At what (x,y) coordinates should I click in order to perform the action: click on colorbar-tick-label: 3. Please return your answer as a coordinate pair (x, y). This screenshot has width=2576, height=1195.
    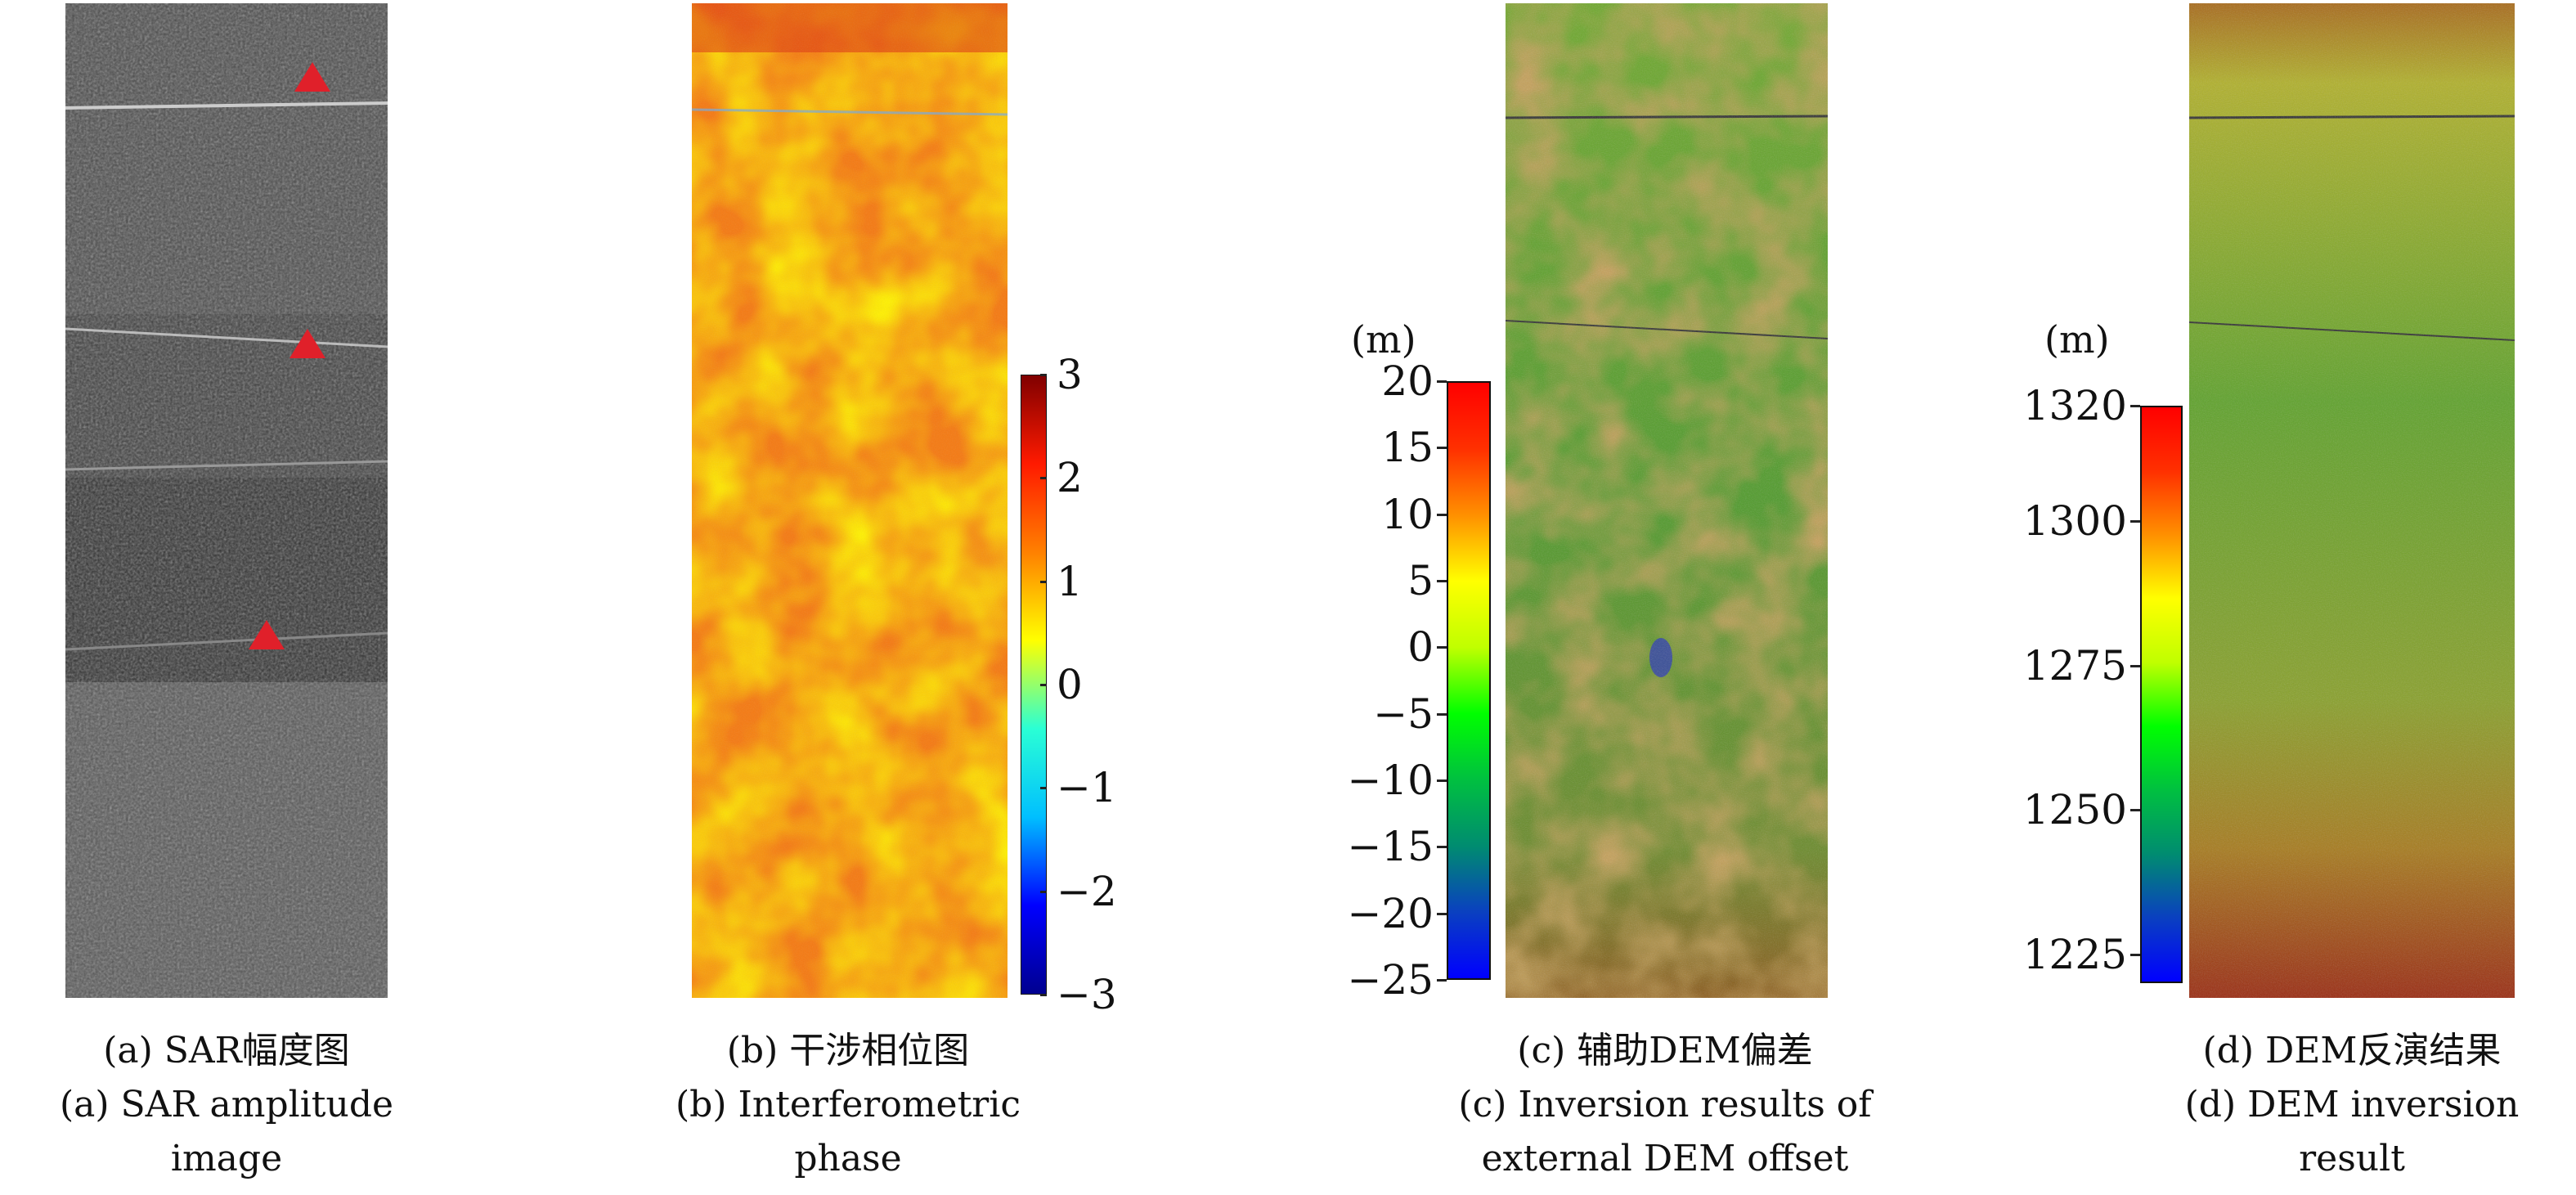
    Looking at the image, I should click on (1070, 374).